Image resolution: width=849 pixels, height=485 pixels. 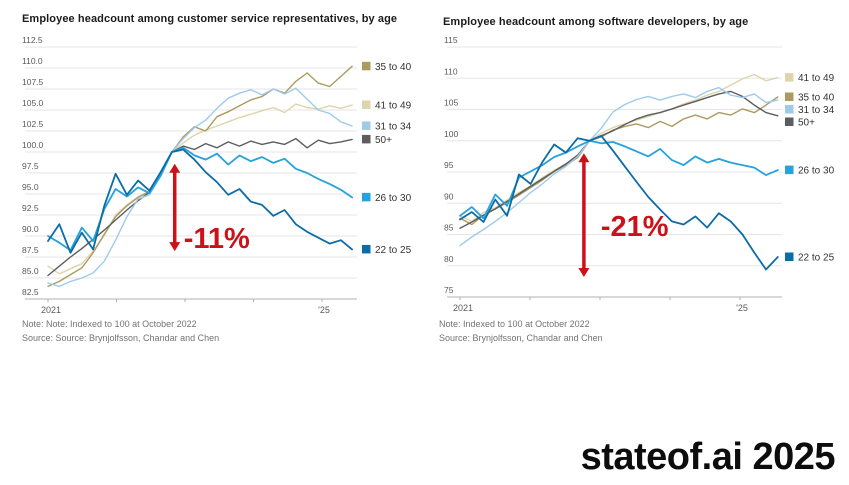 What do you see at coordinates (33, 124) in the screenshot?
I see `y-tick-label: 102.5` at bounding box center [33, 124].